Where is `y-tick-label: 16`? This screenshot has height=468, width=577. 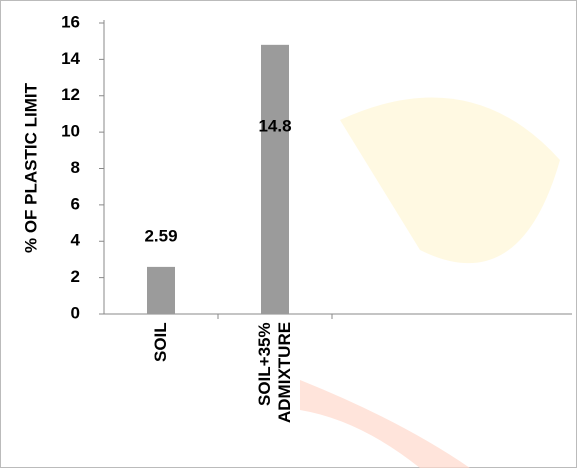 y-tick-label: 16 is located at coordinates (70, 21).